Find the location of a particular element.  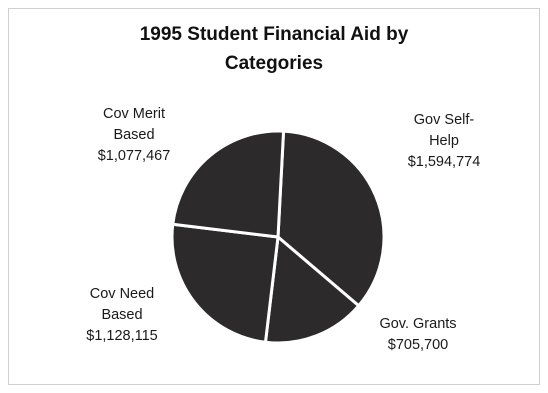

slice-value-cov-need-based: $1,128,115 is located at coordinates (122, 336).